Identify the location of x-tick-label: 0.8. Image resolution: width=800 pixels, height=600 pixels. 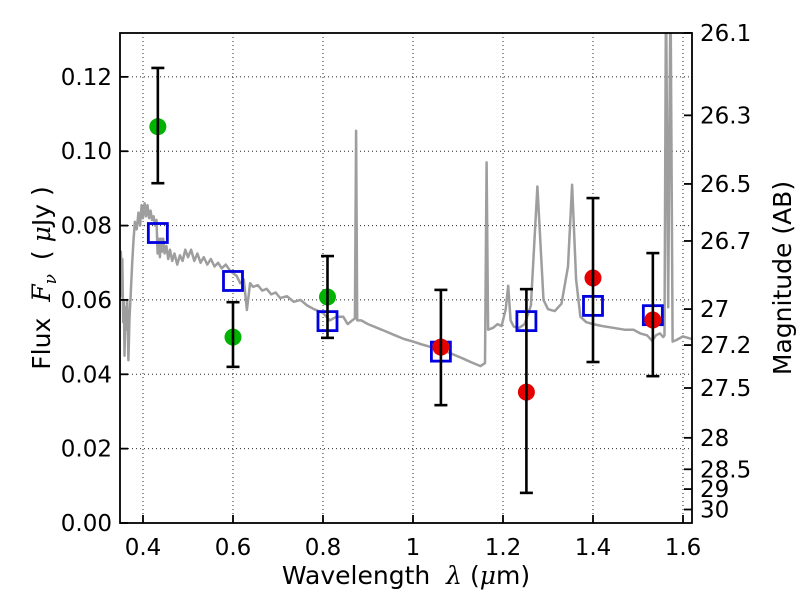
(323, 548).